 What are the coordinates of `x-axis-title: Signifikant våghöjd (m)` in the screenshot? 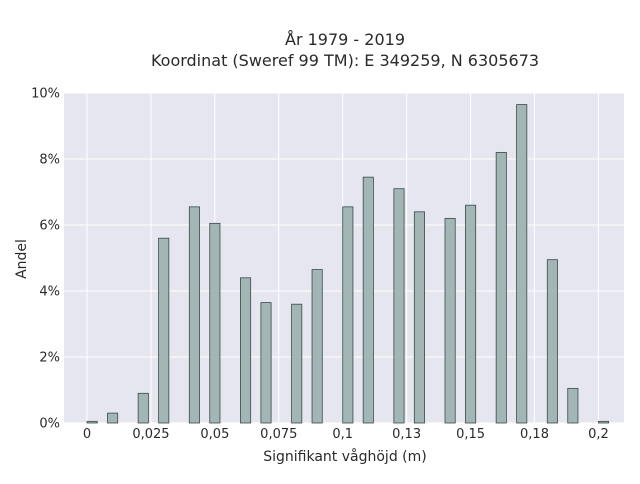 It's located at (344, 456).